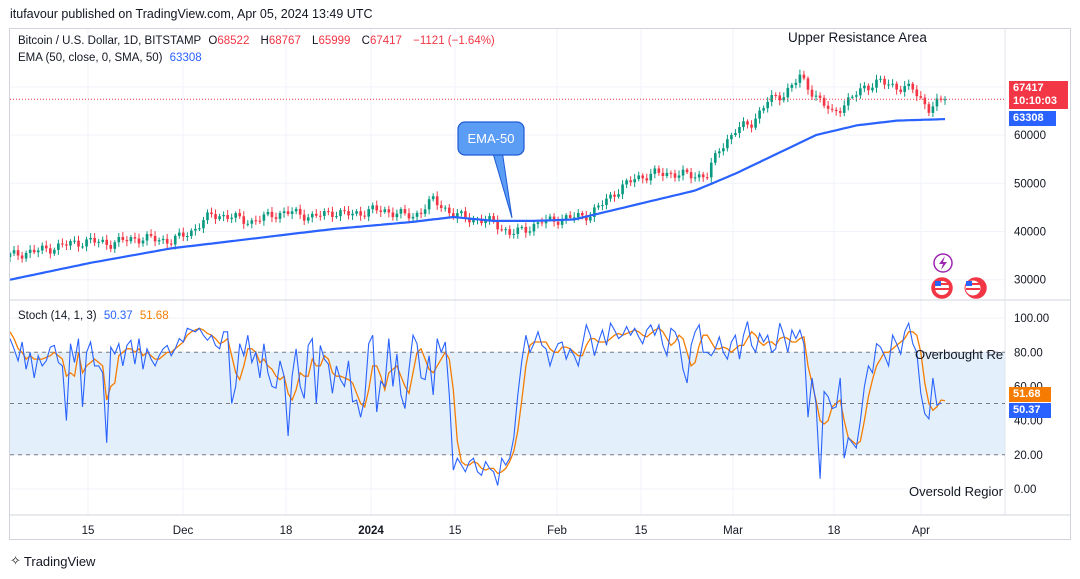 The image size is (1080, 579). Describe the element at coordinates (921, 531) in the screenshot. I see `time-tick-label: Apr` at that location.